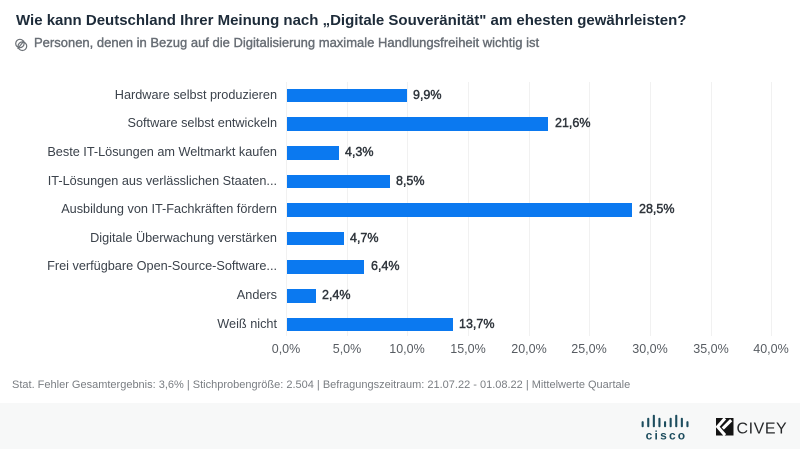  I want to click on svg-text: CIVEY, so click(762, 428).